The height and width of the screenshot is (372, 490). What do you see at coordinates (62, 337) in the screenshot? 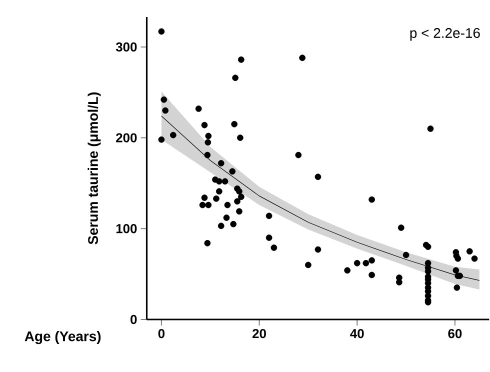
I see `x-axis-title: Age (Years)` at bounding box center [62, 337].